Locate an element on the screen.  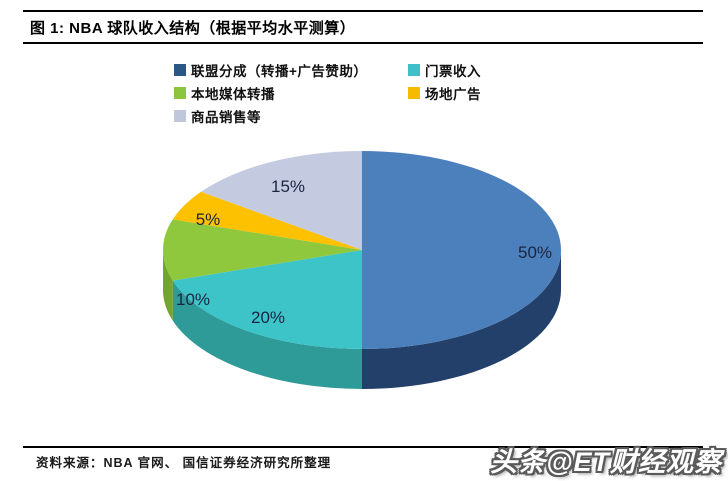
pie-label-2: 10% is located at coordinates (193, 299).